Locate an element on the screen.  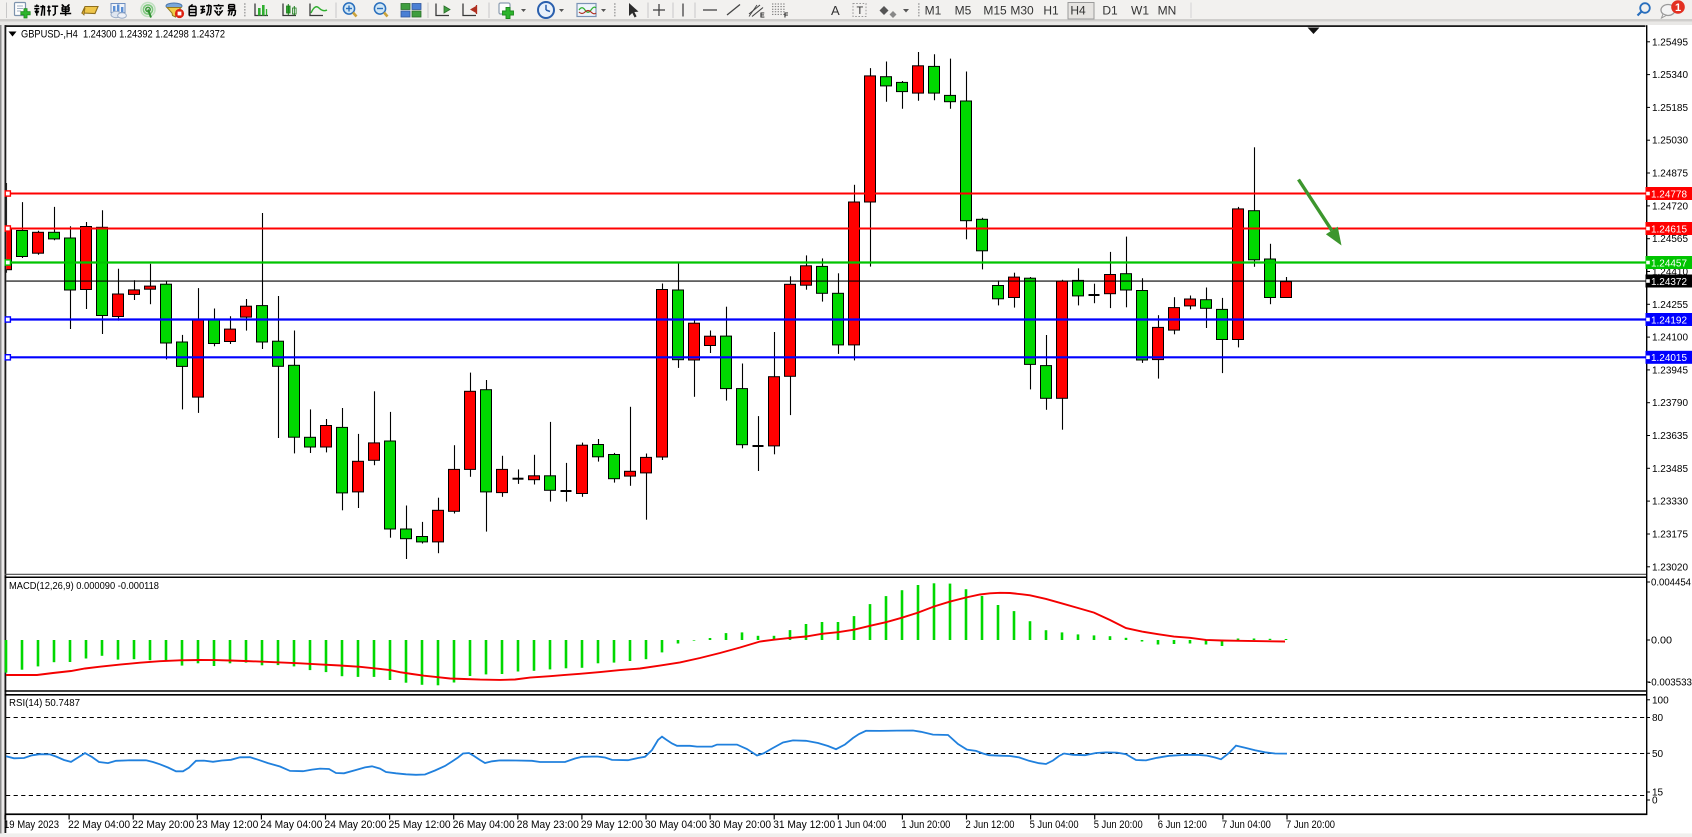
svg-text: 0.004454 is located at coordinates (1671, 583).